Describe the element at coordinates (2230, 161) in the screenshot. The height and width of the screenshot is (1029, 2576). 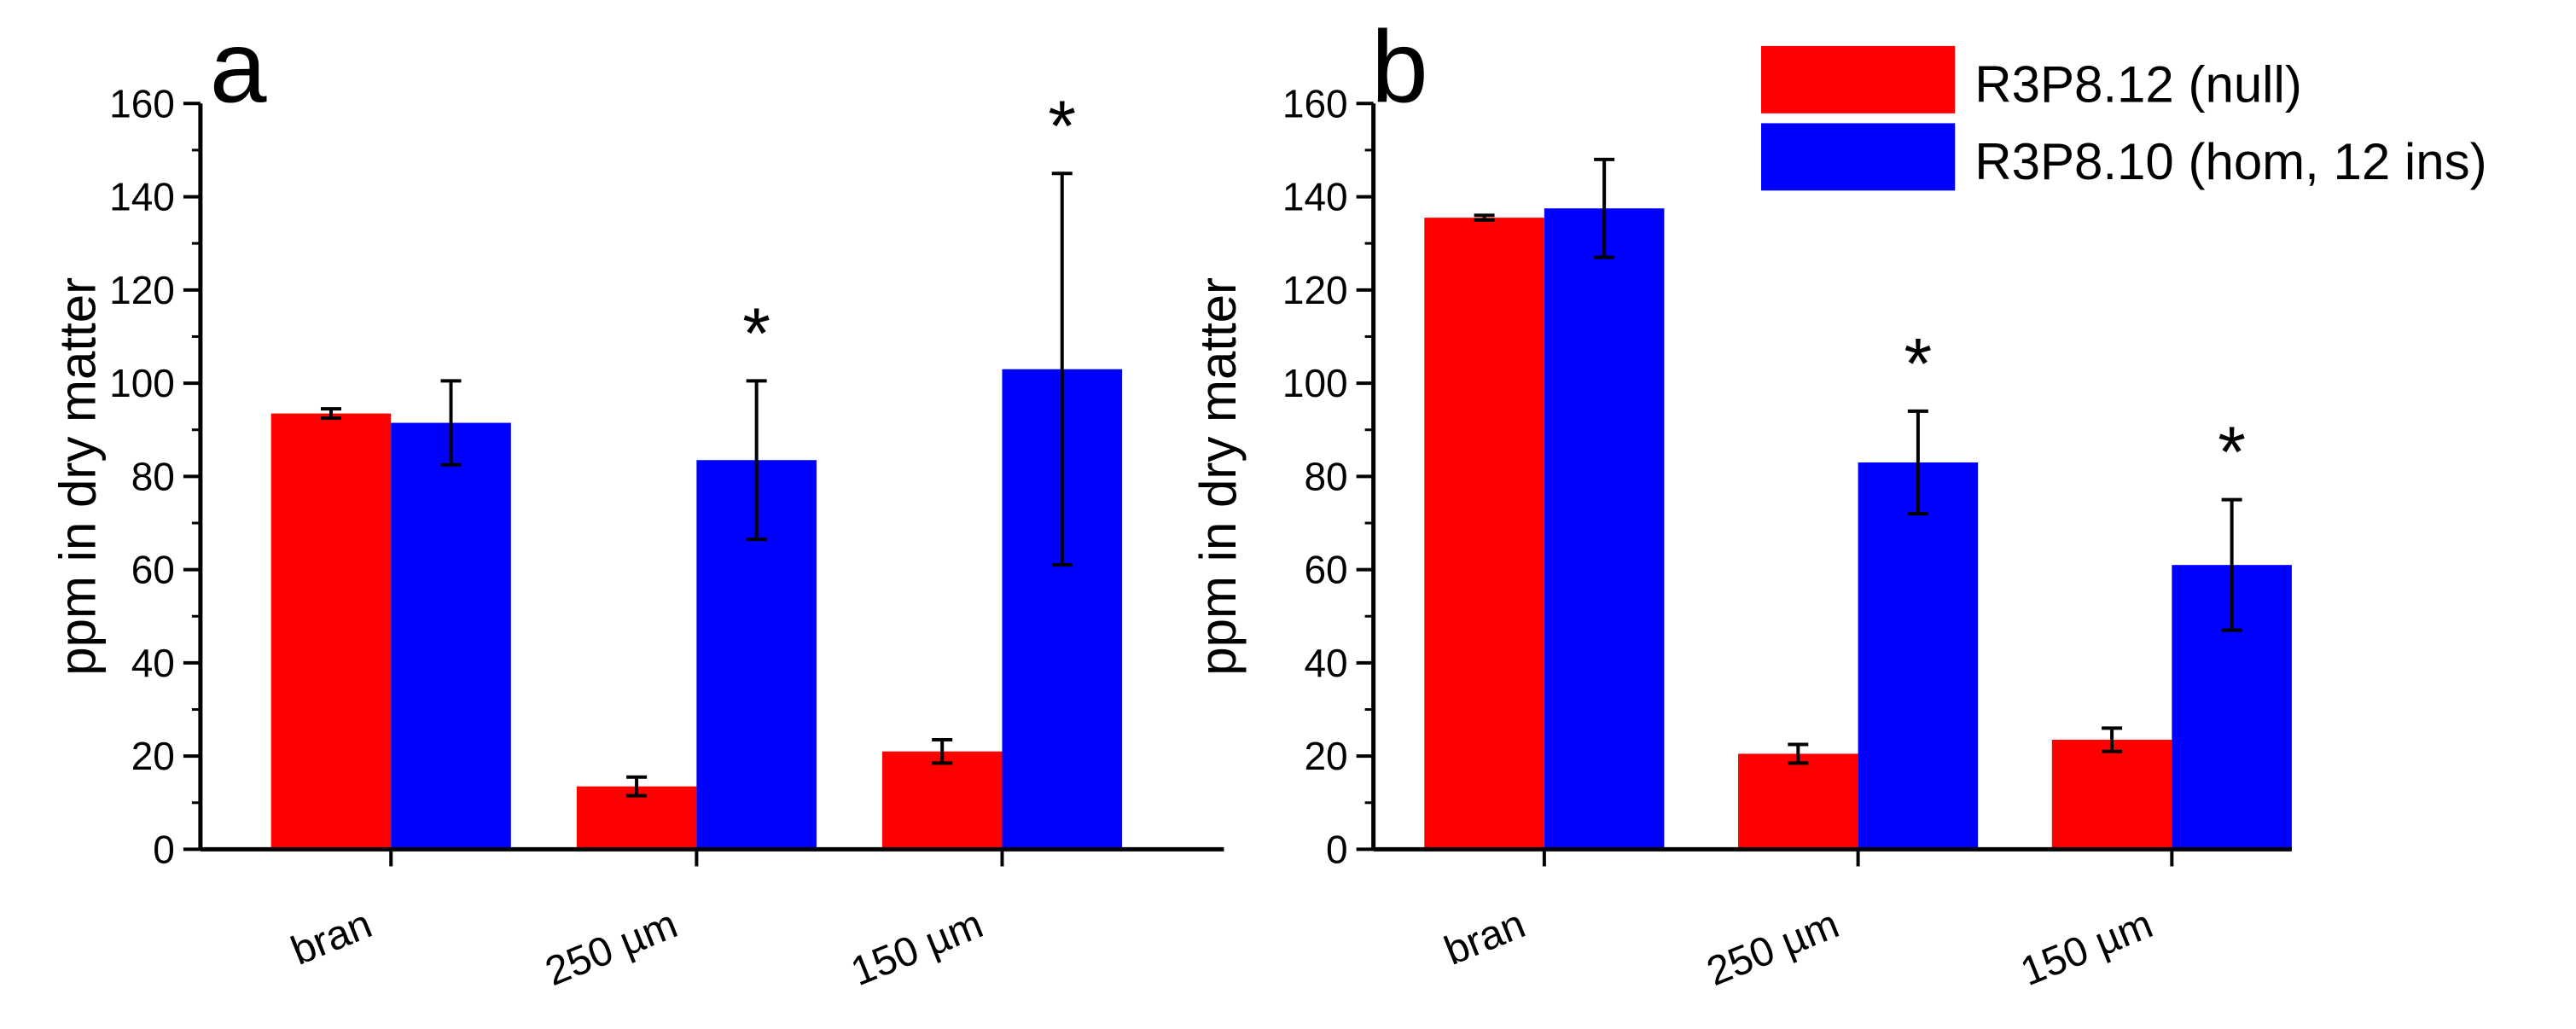
I see `legend-label-hom: R3P8.10 (hom, 12 ins)` at that location.